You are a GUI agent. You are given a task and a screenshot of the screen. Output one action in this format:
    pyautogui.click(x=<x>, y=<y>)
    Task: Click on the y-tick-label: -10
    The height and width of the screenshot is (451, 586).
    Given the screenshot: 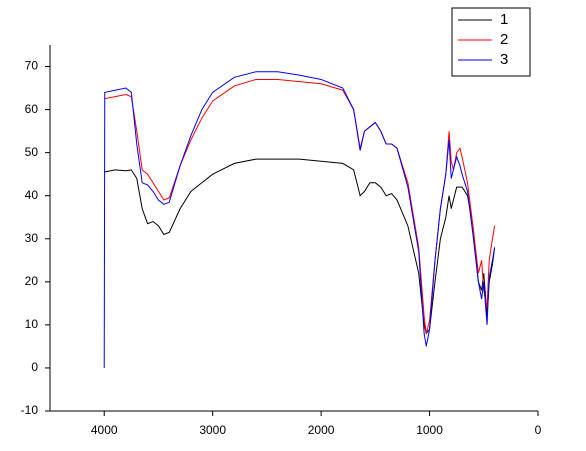 What is the action you would take?
    pyautogui.click(x=30, y=410)
    